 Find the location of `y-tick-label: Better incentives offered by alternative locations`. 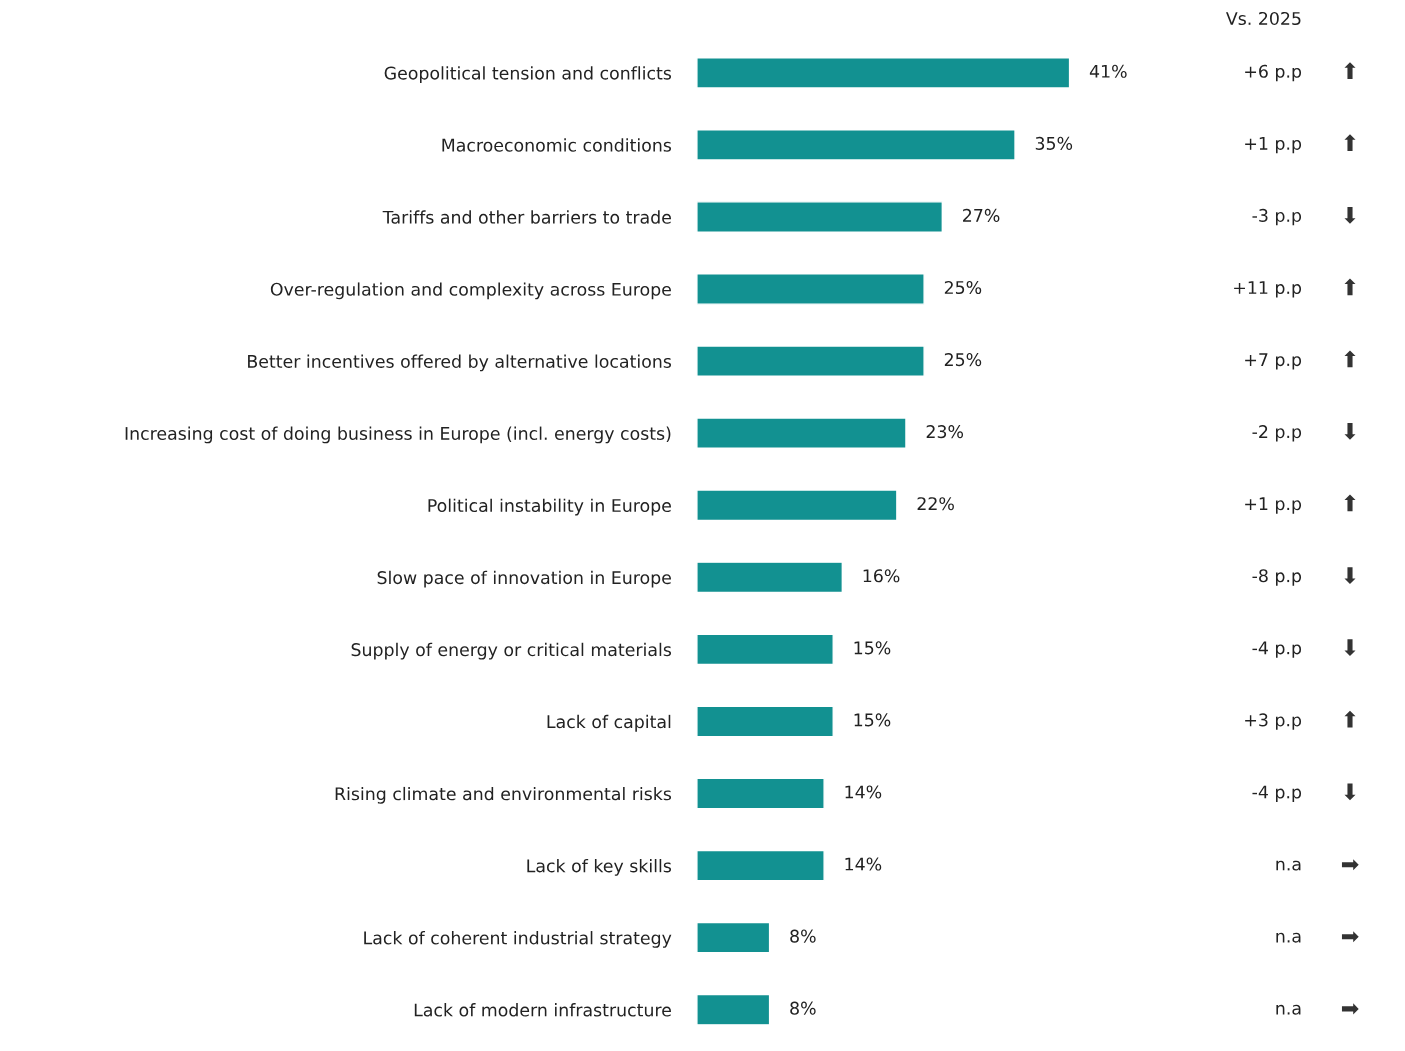

y-tick-label: Better incentives offered by alternative locations is located at coordinates (460, 363).